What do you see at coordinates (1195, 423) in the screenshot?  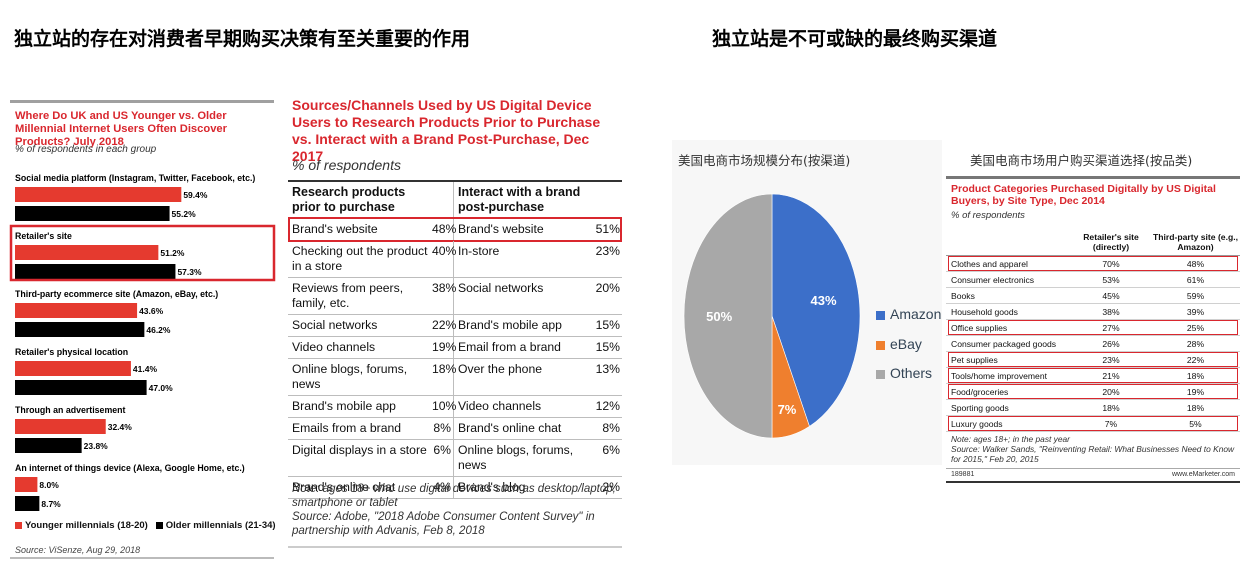 I see `cell-thirdparty: 5%` at bounding box center [1195, 423].